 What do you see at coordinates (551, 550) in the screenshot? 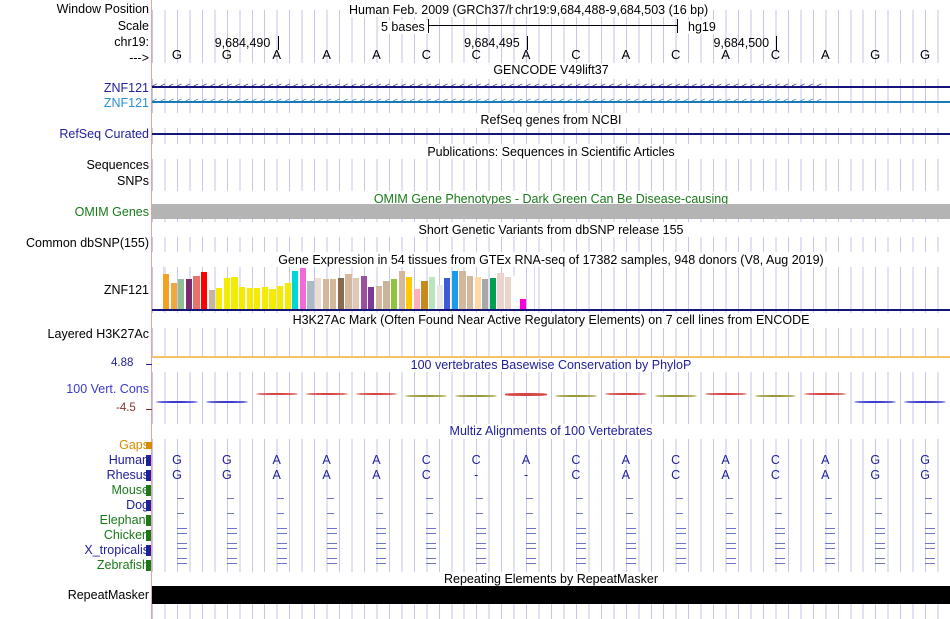
I see `multiz-row-x_tropicalis` at bounding box center [551, 550].